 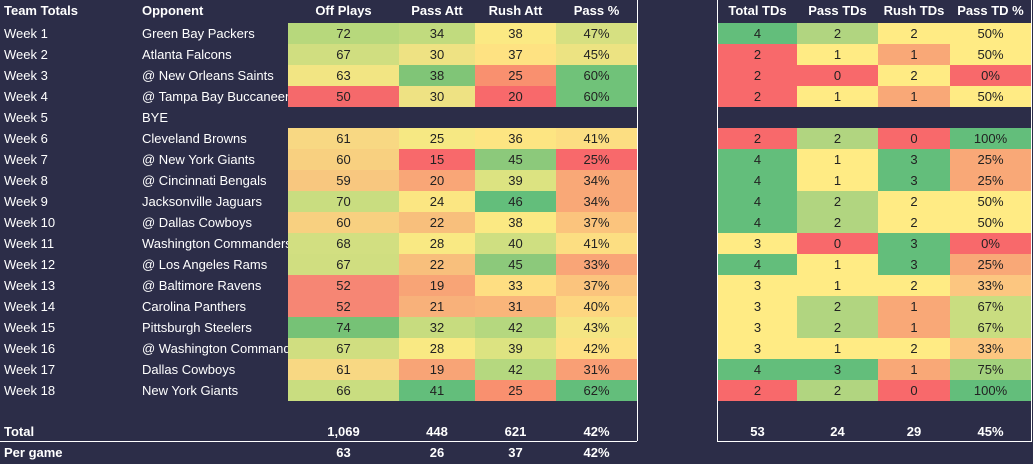 What do you see at coordinates (837, 431) in the screenshot?
I see `total-pass-tds: 24` at bounding box center [837, 431].